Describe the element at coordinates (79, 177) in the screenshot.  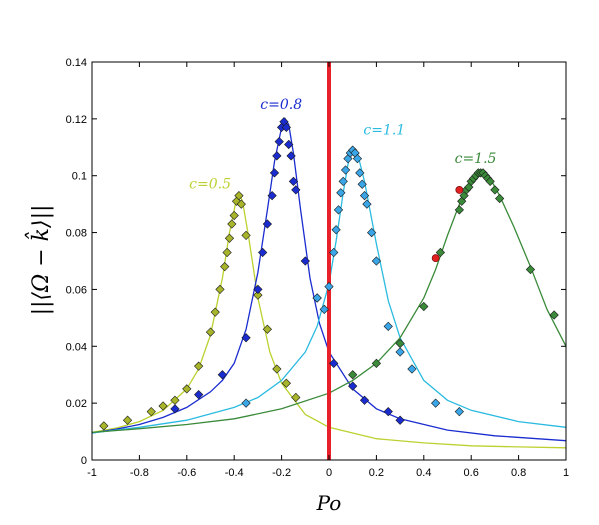
I see `y-tick-label: 0.1` at that location.